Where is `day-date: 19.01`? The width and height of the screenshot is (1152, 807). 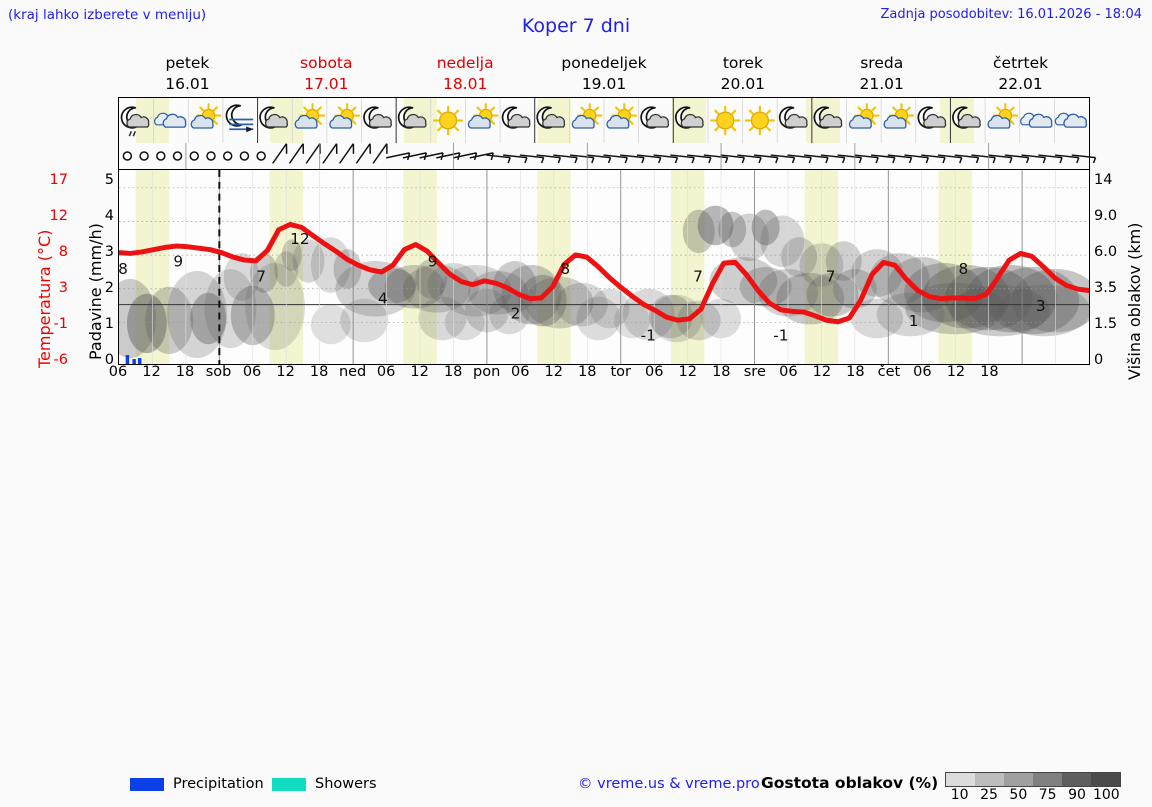 day-date: 19.01 is located at coordinates (604, 84).